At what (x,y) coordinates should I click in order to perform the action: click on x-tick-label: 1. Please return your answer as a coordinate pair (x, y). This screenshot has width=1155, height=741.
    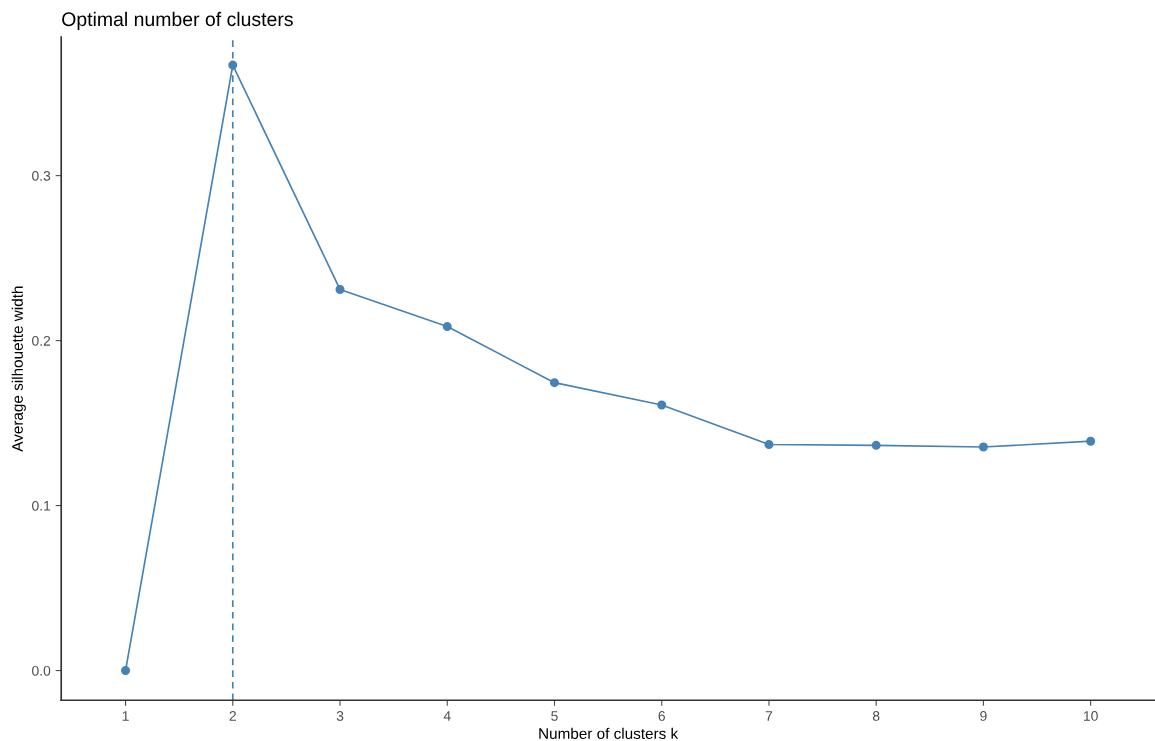
    Looking at the image, I should click on (125, 716).